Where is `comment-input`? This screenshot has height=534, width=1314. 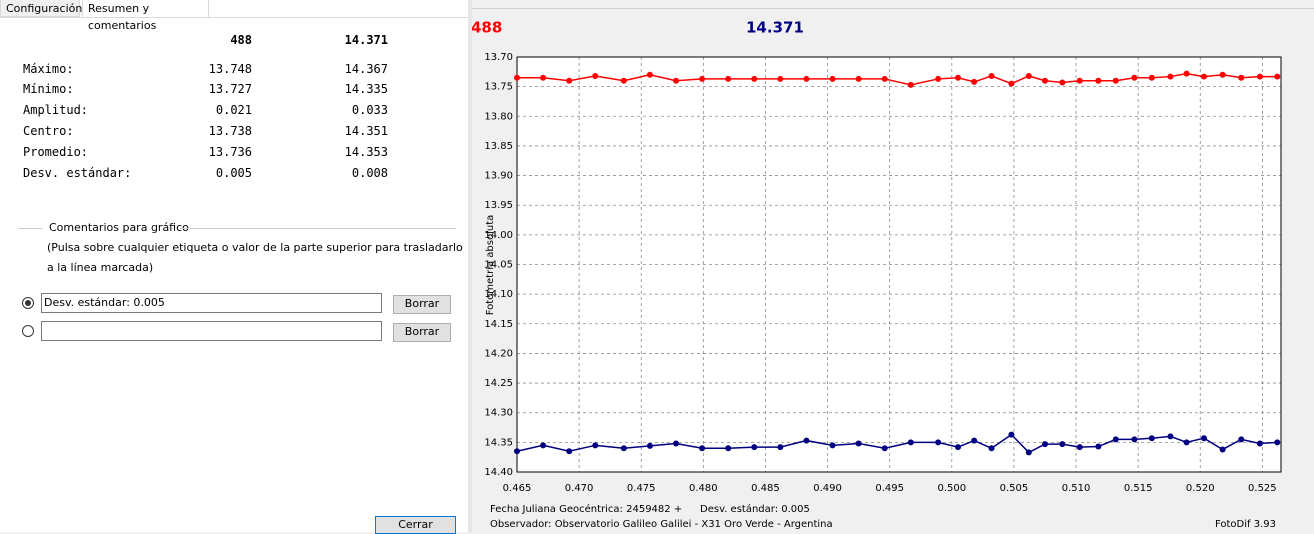 comment-input is located at coordinates (211, 331).